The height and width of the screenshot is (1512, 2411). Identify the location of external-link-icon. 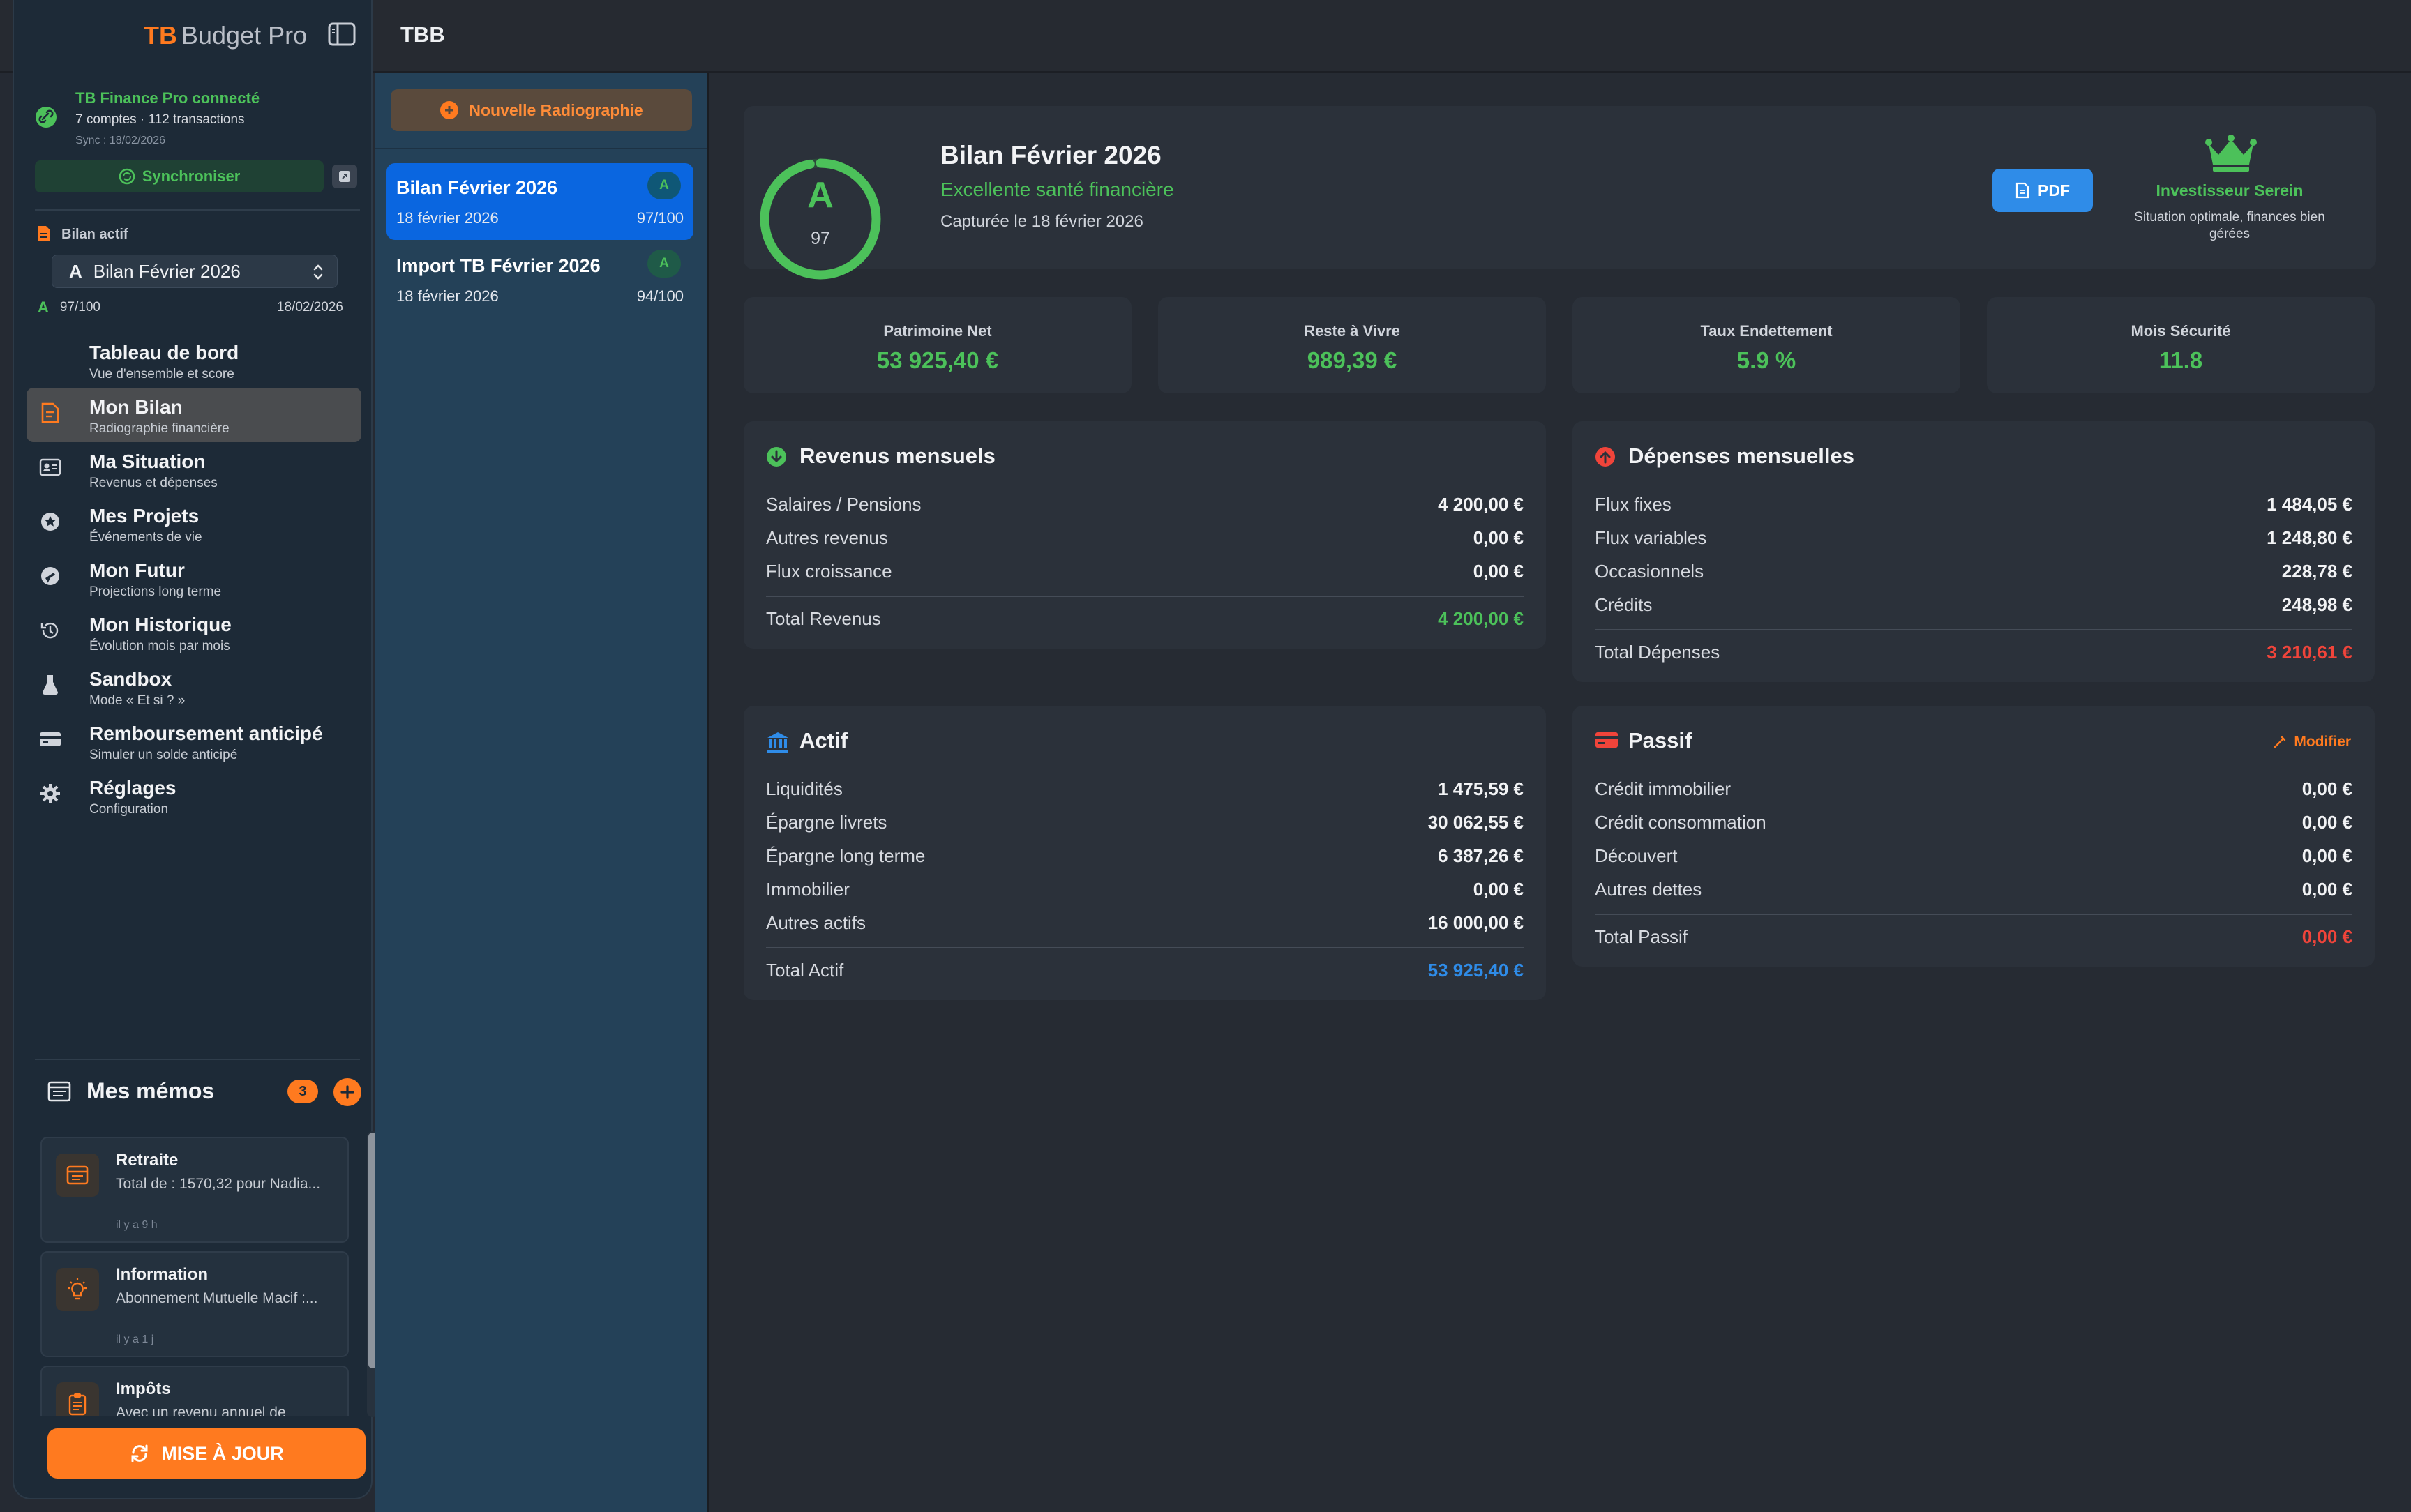
(344, 176).